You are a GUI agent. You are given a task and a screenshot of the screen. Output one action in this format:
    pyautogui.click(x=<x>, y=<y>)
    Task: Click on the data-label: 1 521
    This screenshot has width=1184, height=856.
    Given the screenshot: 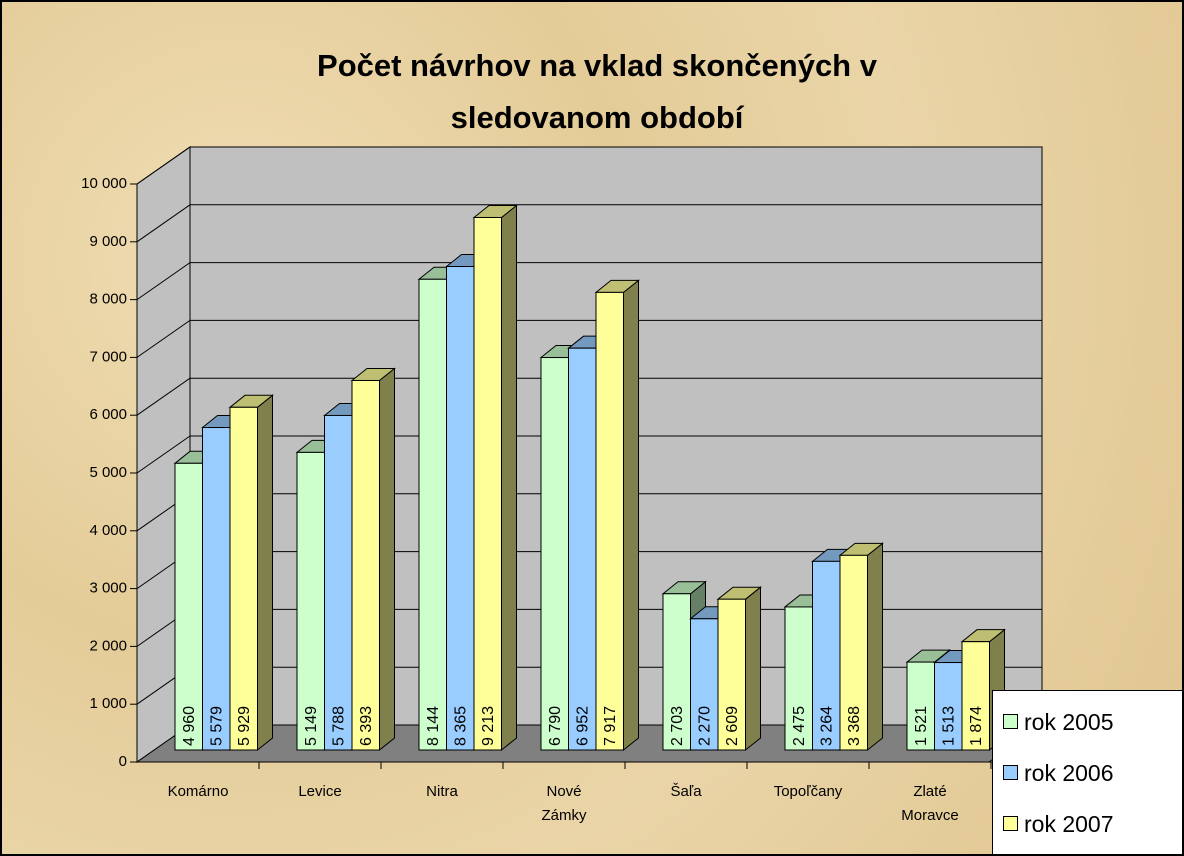 What is the action you would take?
    pyautogui.click(x=921, y=726)
    